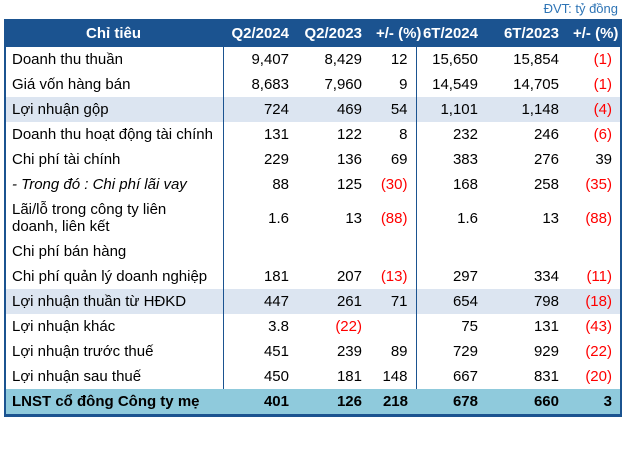  What do you see at coordinates (280, 184) in the screenshot?
I see `cell-value: 88` at bounding box center [280, 184].